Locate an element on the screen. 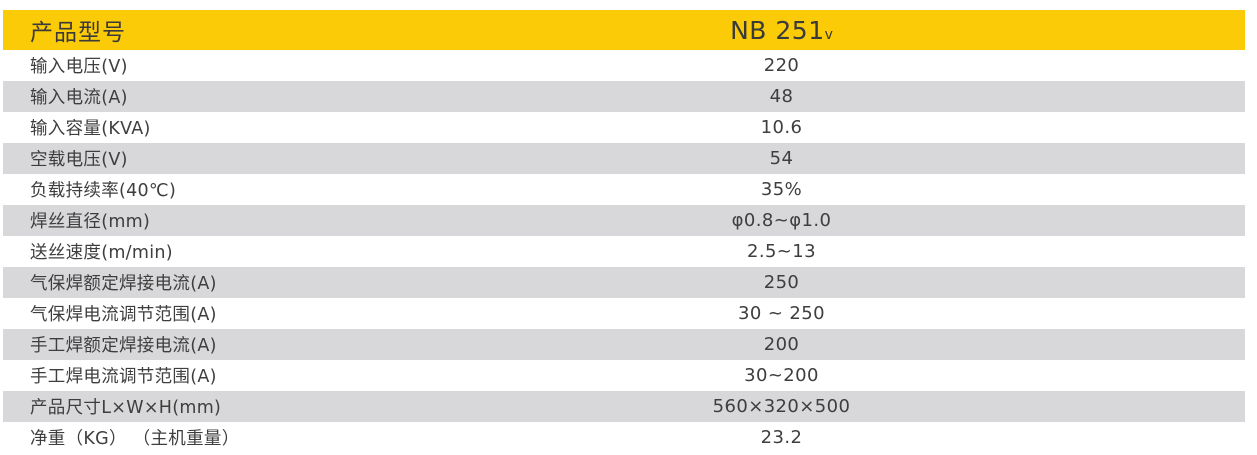 This screenshot has height=455, width=1257. spec-row: 空载电压(V) 54 is located at coordinates (624, 158).